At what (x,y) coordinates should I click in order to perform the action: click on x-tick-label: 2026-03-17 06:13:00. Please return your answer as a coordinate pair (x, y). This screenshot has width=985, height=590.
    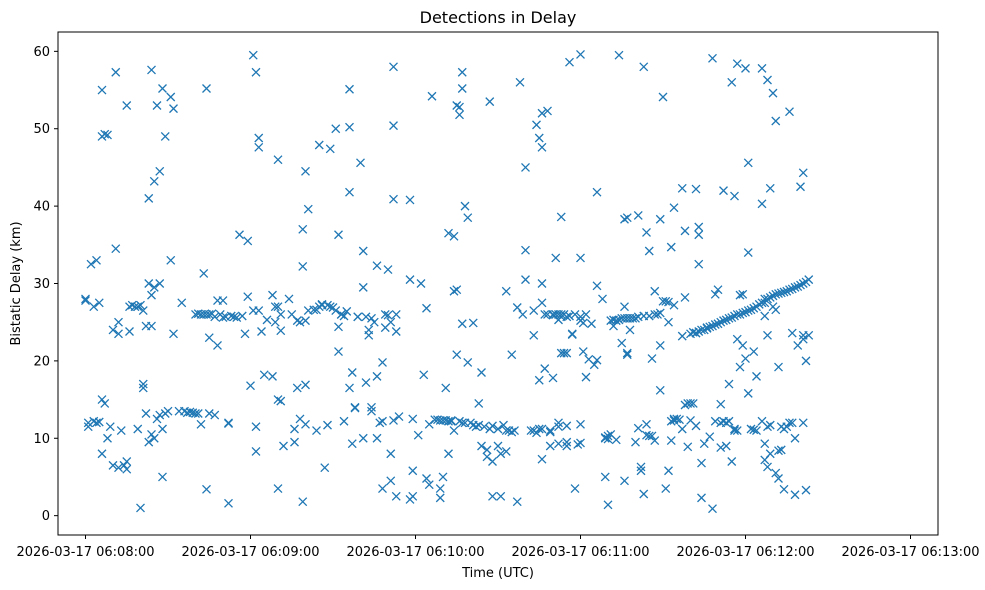
    Looking at the image, I should click on (910, 552).